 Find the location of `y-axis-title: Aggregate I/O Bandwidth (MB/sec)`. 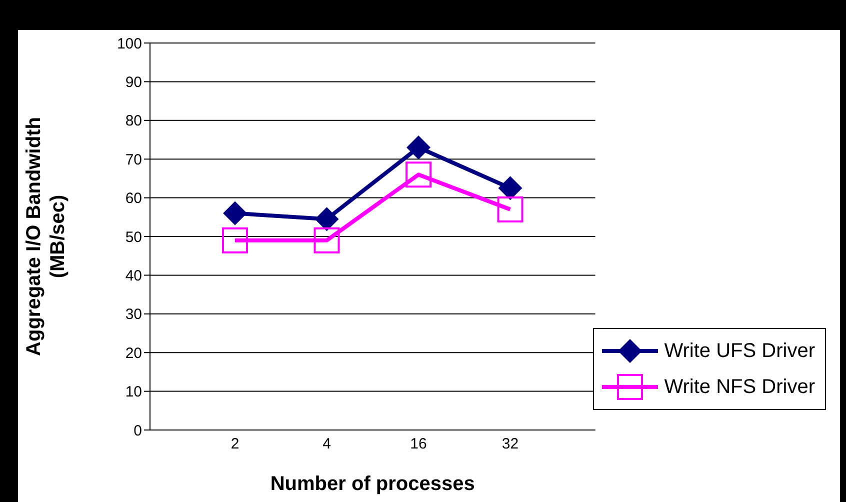

y-axis-title: Aggregate I/O Bandwidth (MB/sec) is located at coordinates (46, 236).